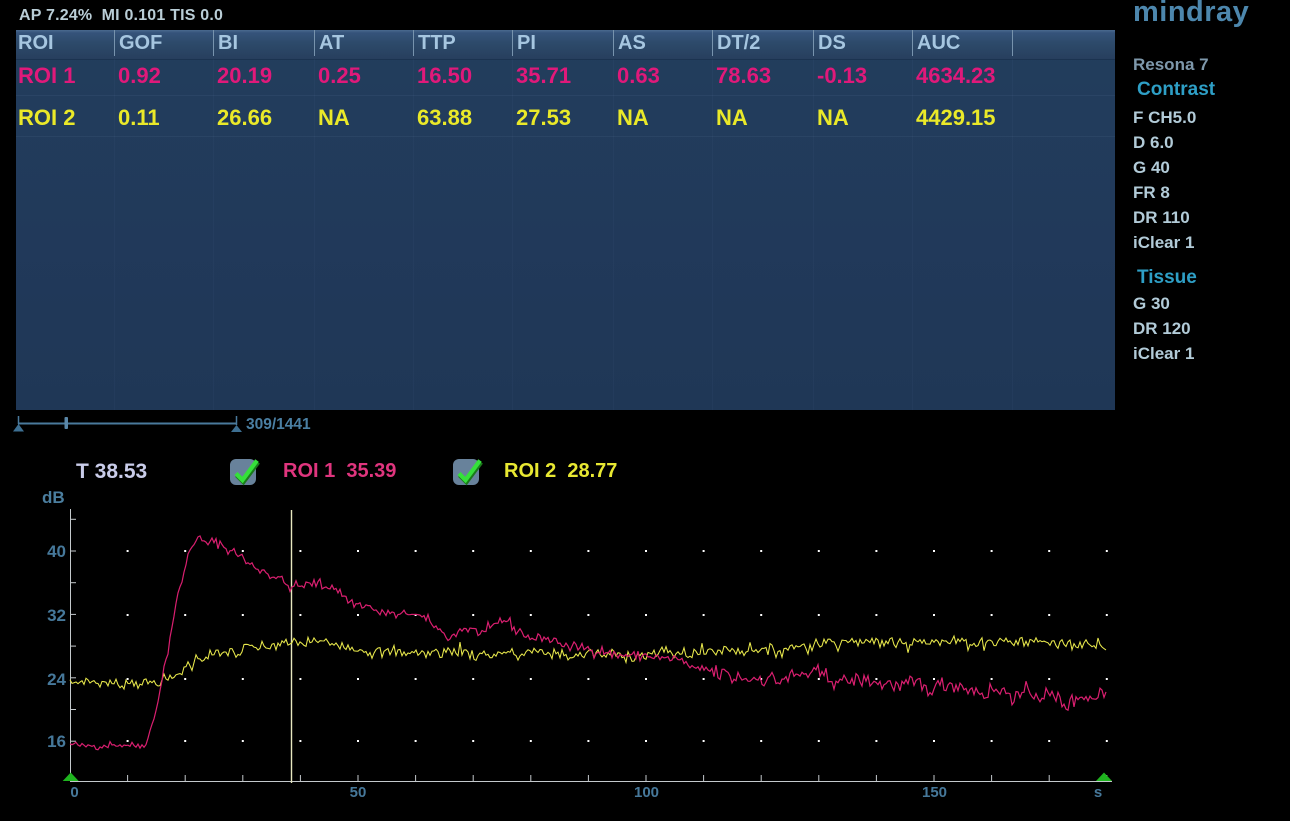 The width and height of the screenshot is (1290, 821). Describe the element at coordinates (1098, 792) in the screenshot. I see `svg-text: s` at that location.